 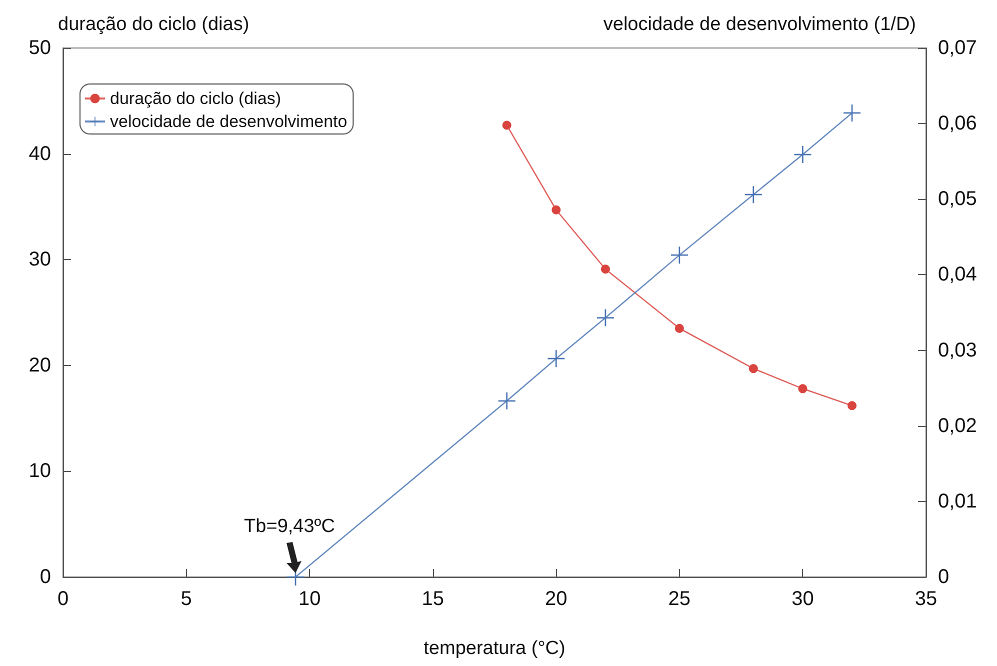 What do you see at coordinates (39, 259) in the screenshot?
I see `y-tick-label: 30` at bounding box center [39, 259].